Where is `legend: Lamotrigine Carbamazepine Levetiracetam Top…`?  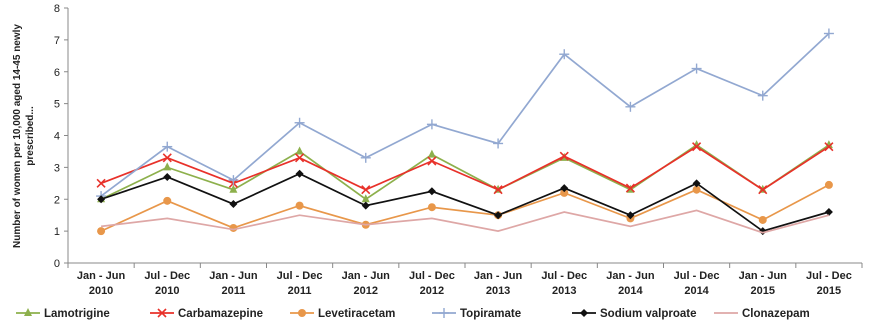 legend: Lamotrigine Carbamazepine Levetiracetam Top… is located at coordinates (413, 314).